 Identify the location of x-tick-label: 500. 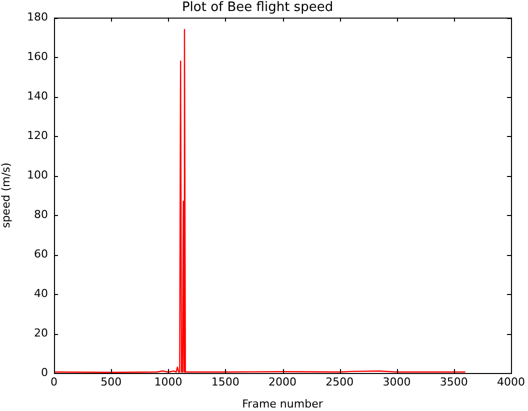
(111, 381).